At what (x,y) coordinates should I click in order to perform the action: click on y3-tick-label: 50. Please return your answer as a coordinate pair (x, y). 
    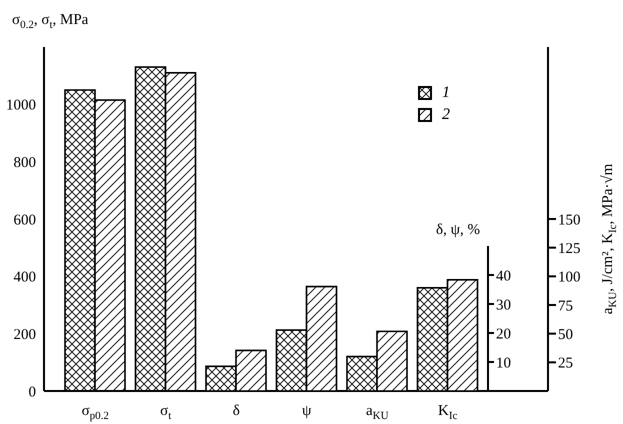
    Looking at the image, I should click on (565, 334).